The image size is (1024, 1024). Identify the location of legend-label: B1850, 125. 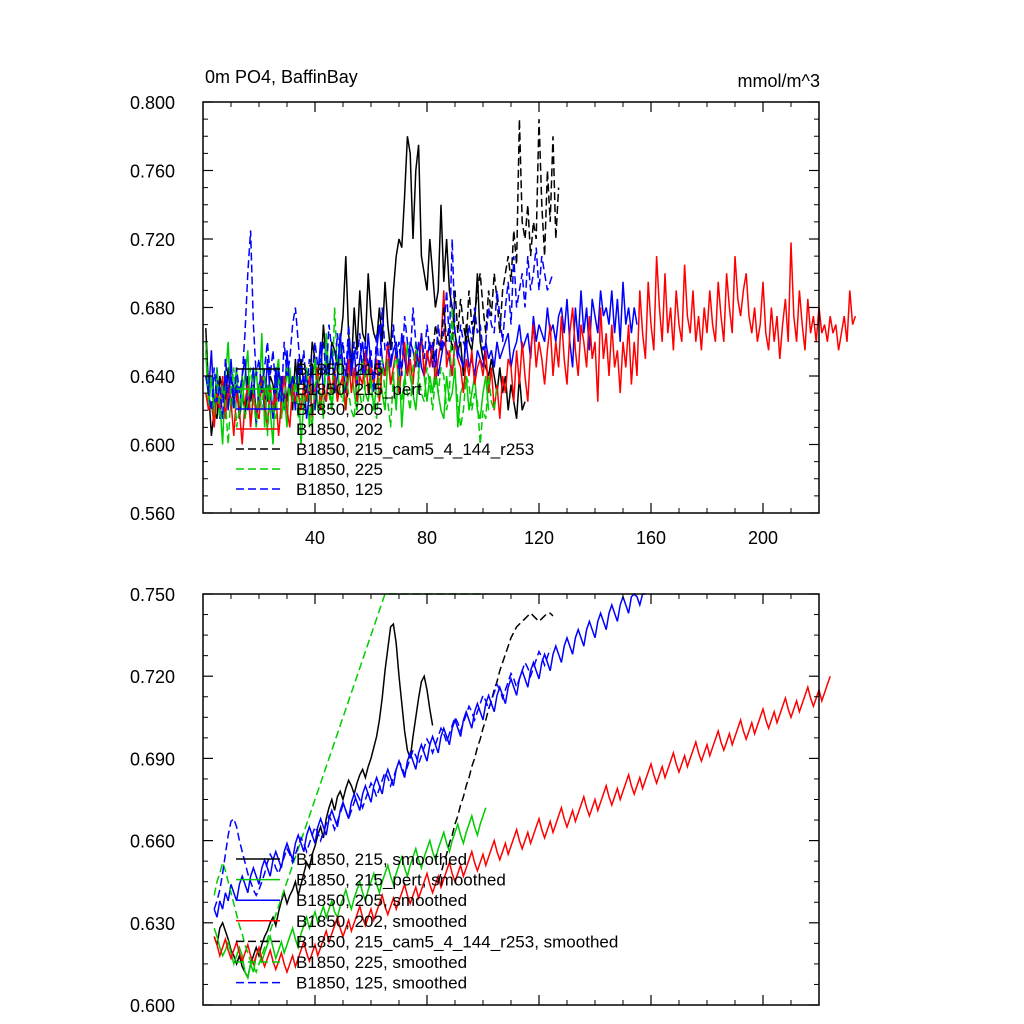
(339, 489).